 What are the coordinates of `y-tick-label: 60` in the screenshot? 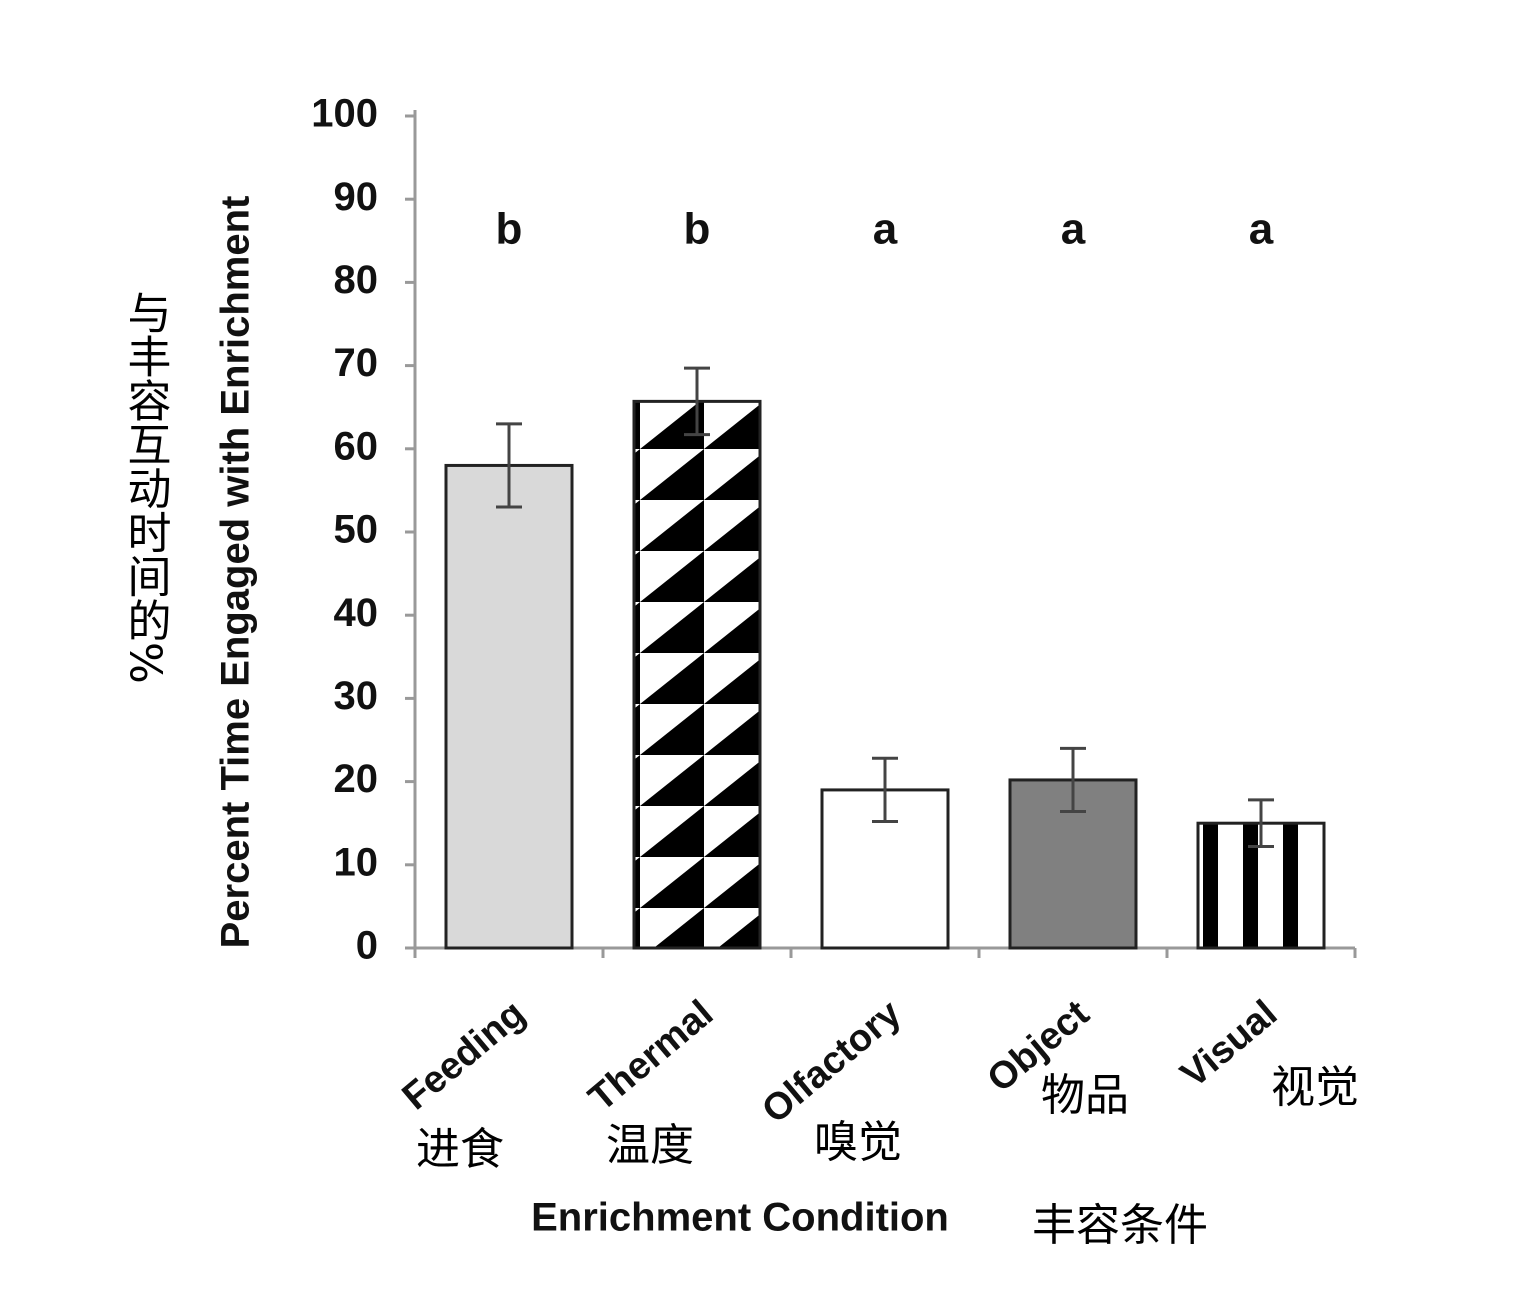 It's located at (356, 446).